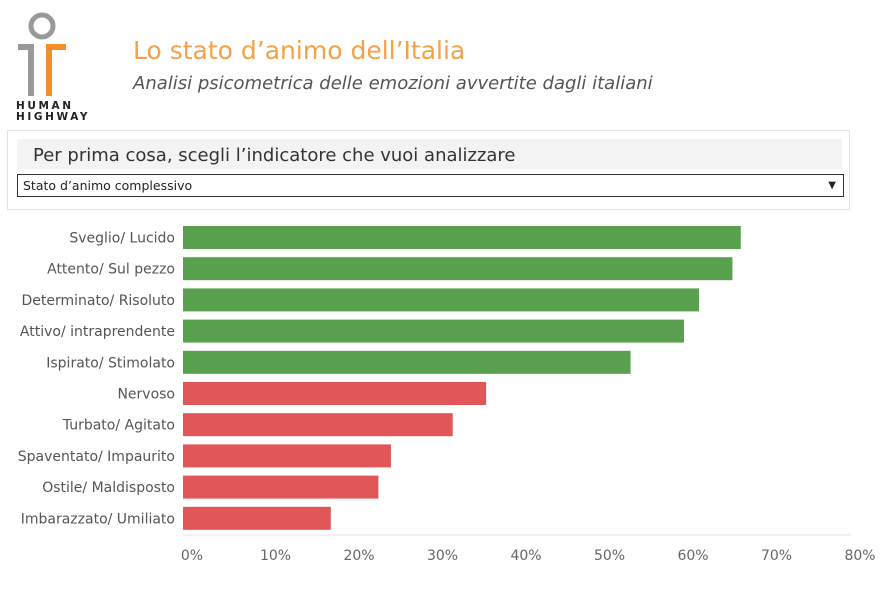  What do you see at coordinates (430, 185) in the screenshot?
I see `indicator-dropdown: Stato d’animo complessivo ▼` at bounding box center [430, 185].